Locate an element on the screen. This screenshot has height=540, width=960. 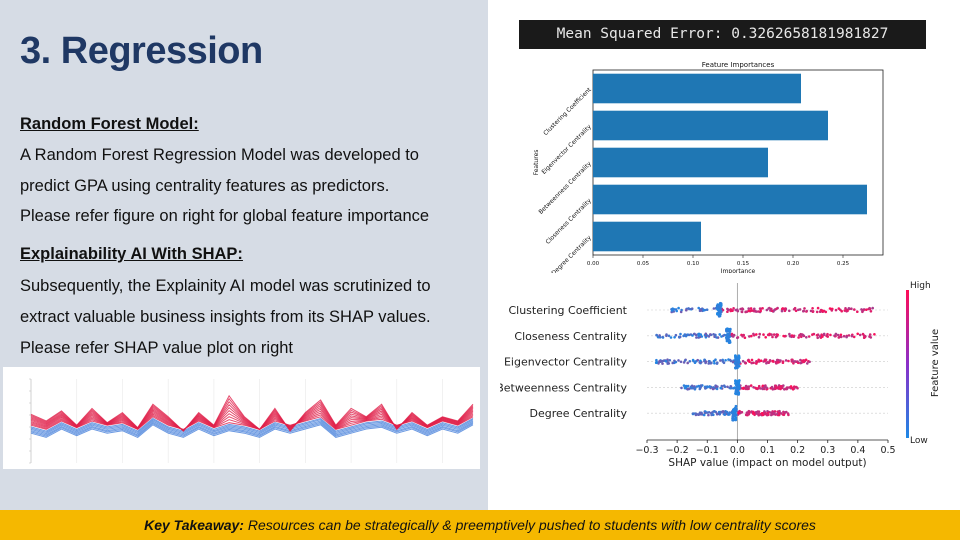
feature-label: Degree Centrality is located at coordinates (579, 413).